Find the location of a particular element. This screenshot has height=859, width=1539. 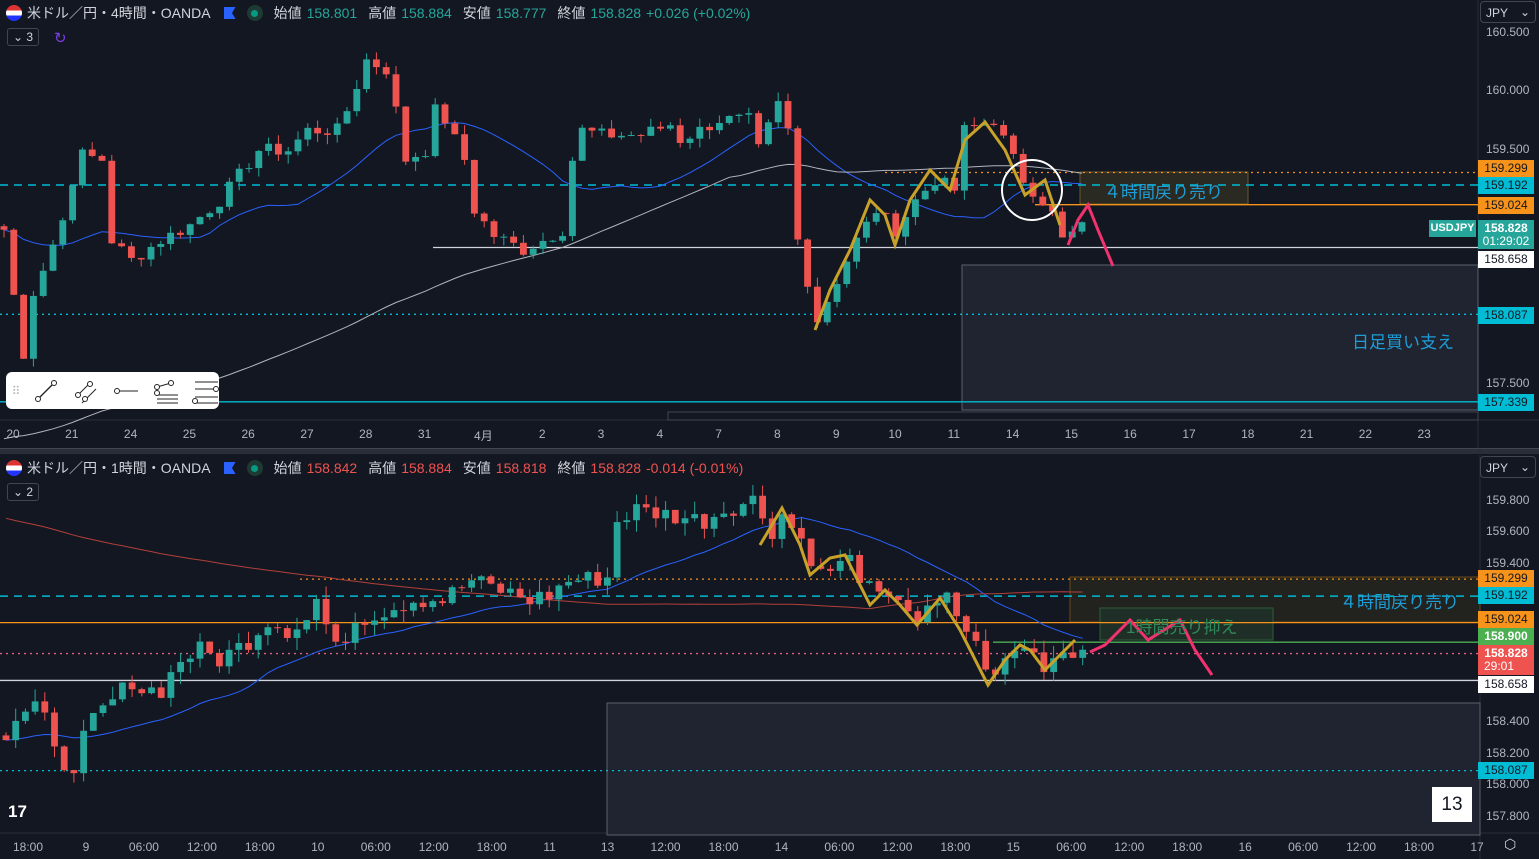

horizontal-ray-tool-icon is located at coordinates (126, 391).